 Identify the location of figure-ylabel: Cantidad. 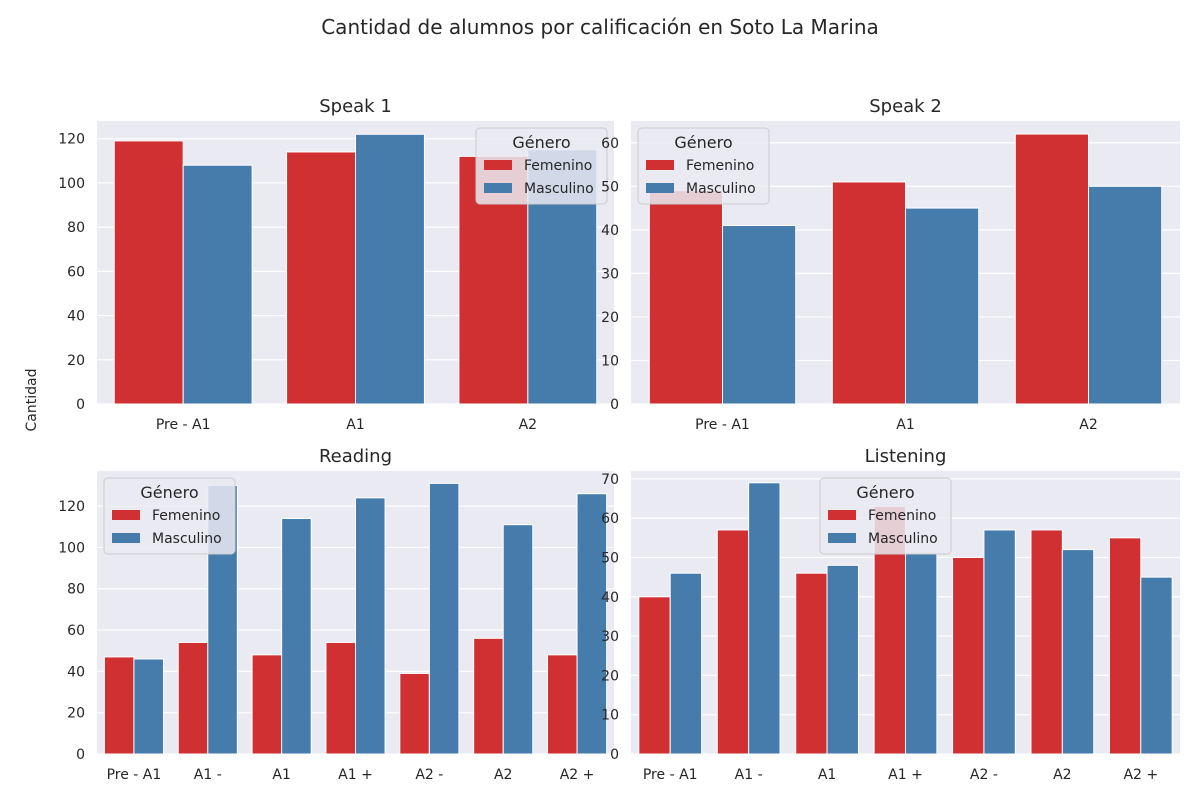
(32, 400).